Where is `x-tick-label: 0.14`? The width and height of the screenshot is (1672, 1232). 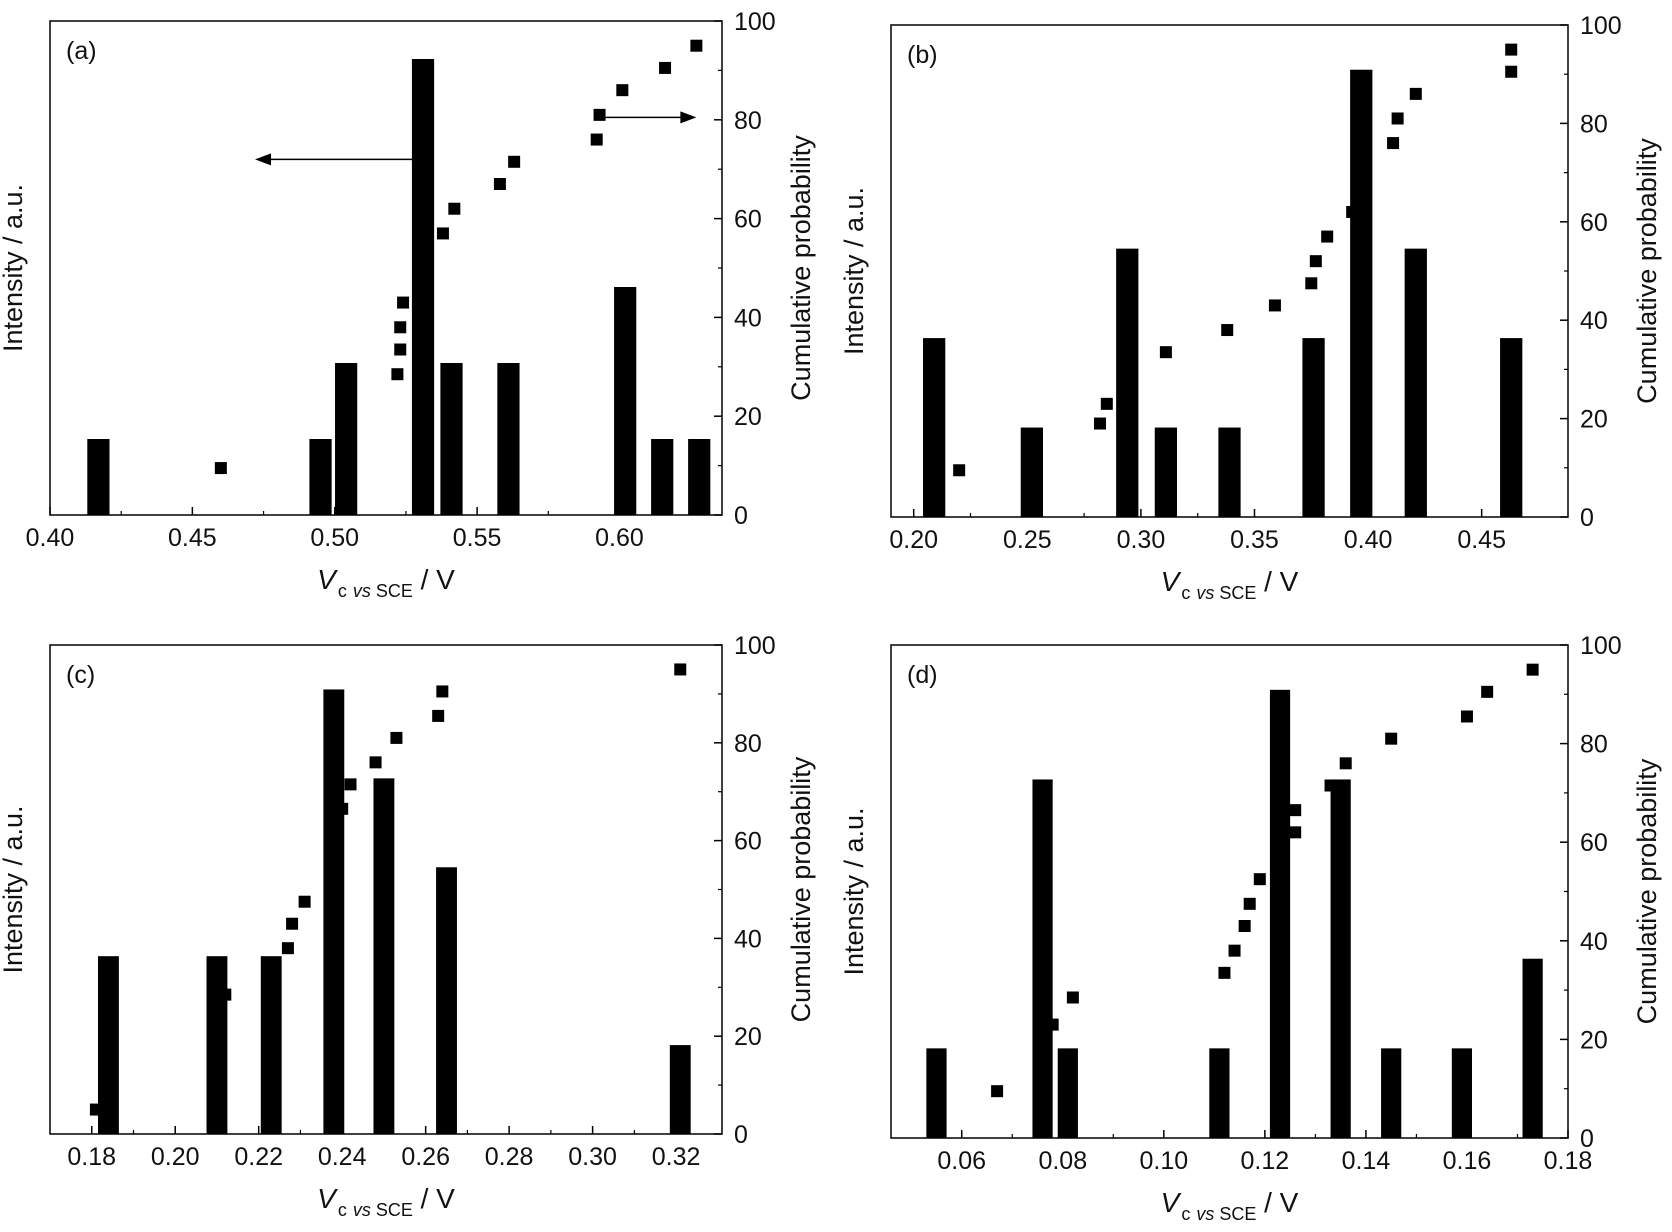
x-tick-label: 0.14 is located at coordinates (1366, 1161).